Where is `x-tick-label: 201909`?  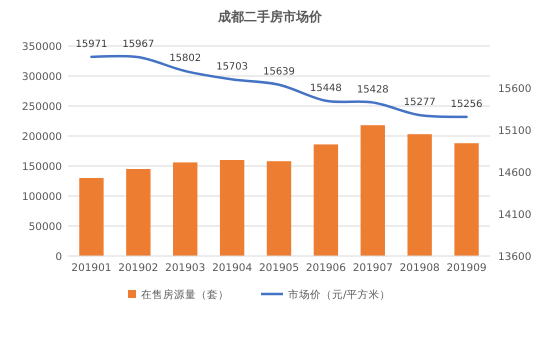 x-tick-label: 201909 is located at coordinates (466, 268).